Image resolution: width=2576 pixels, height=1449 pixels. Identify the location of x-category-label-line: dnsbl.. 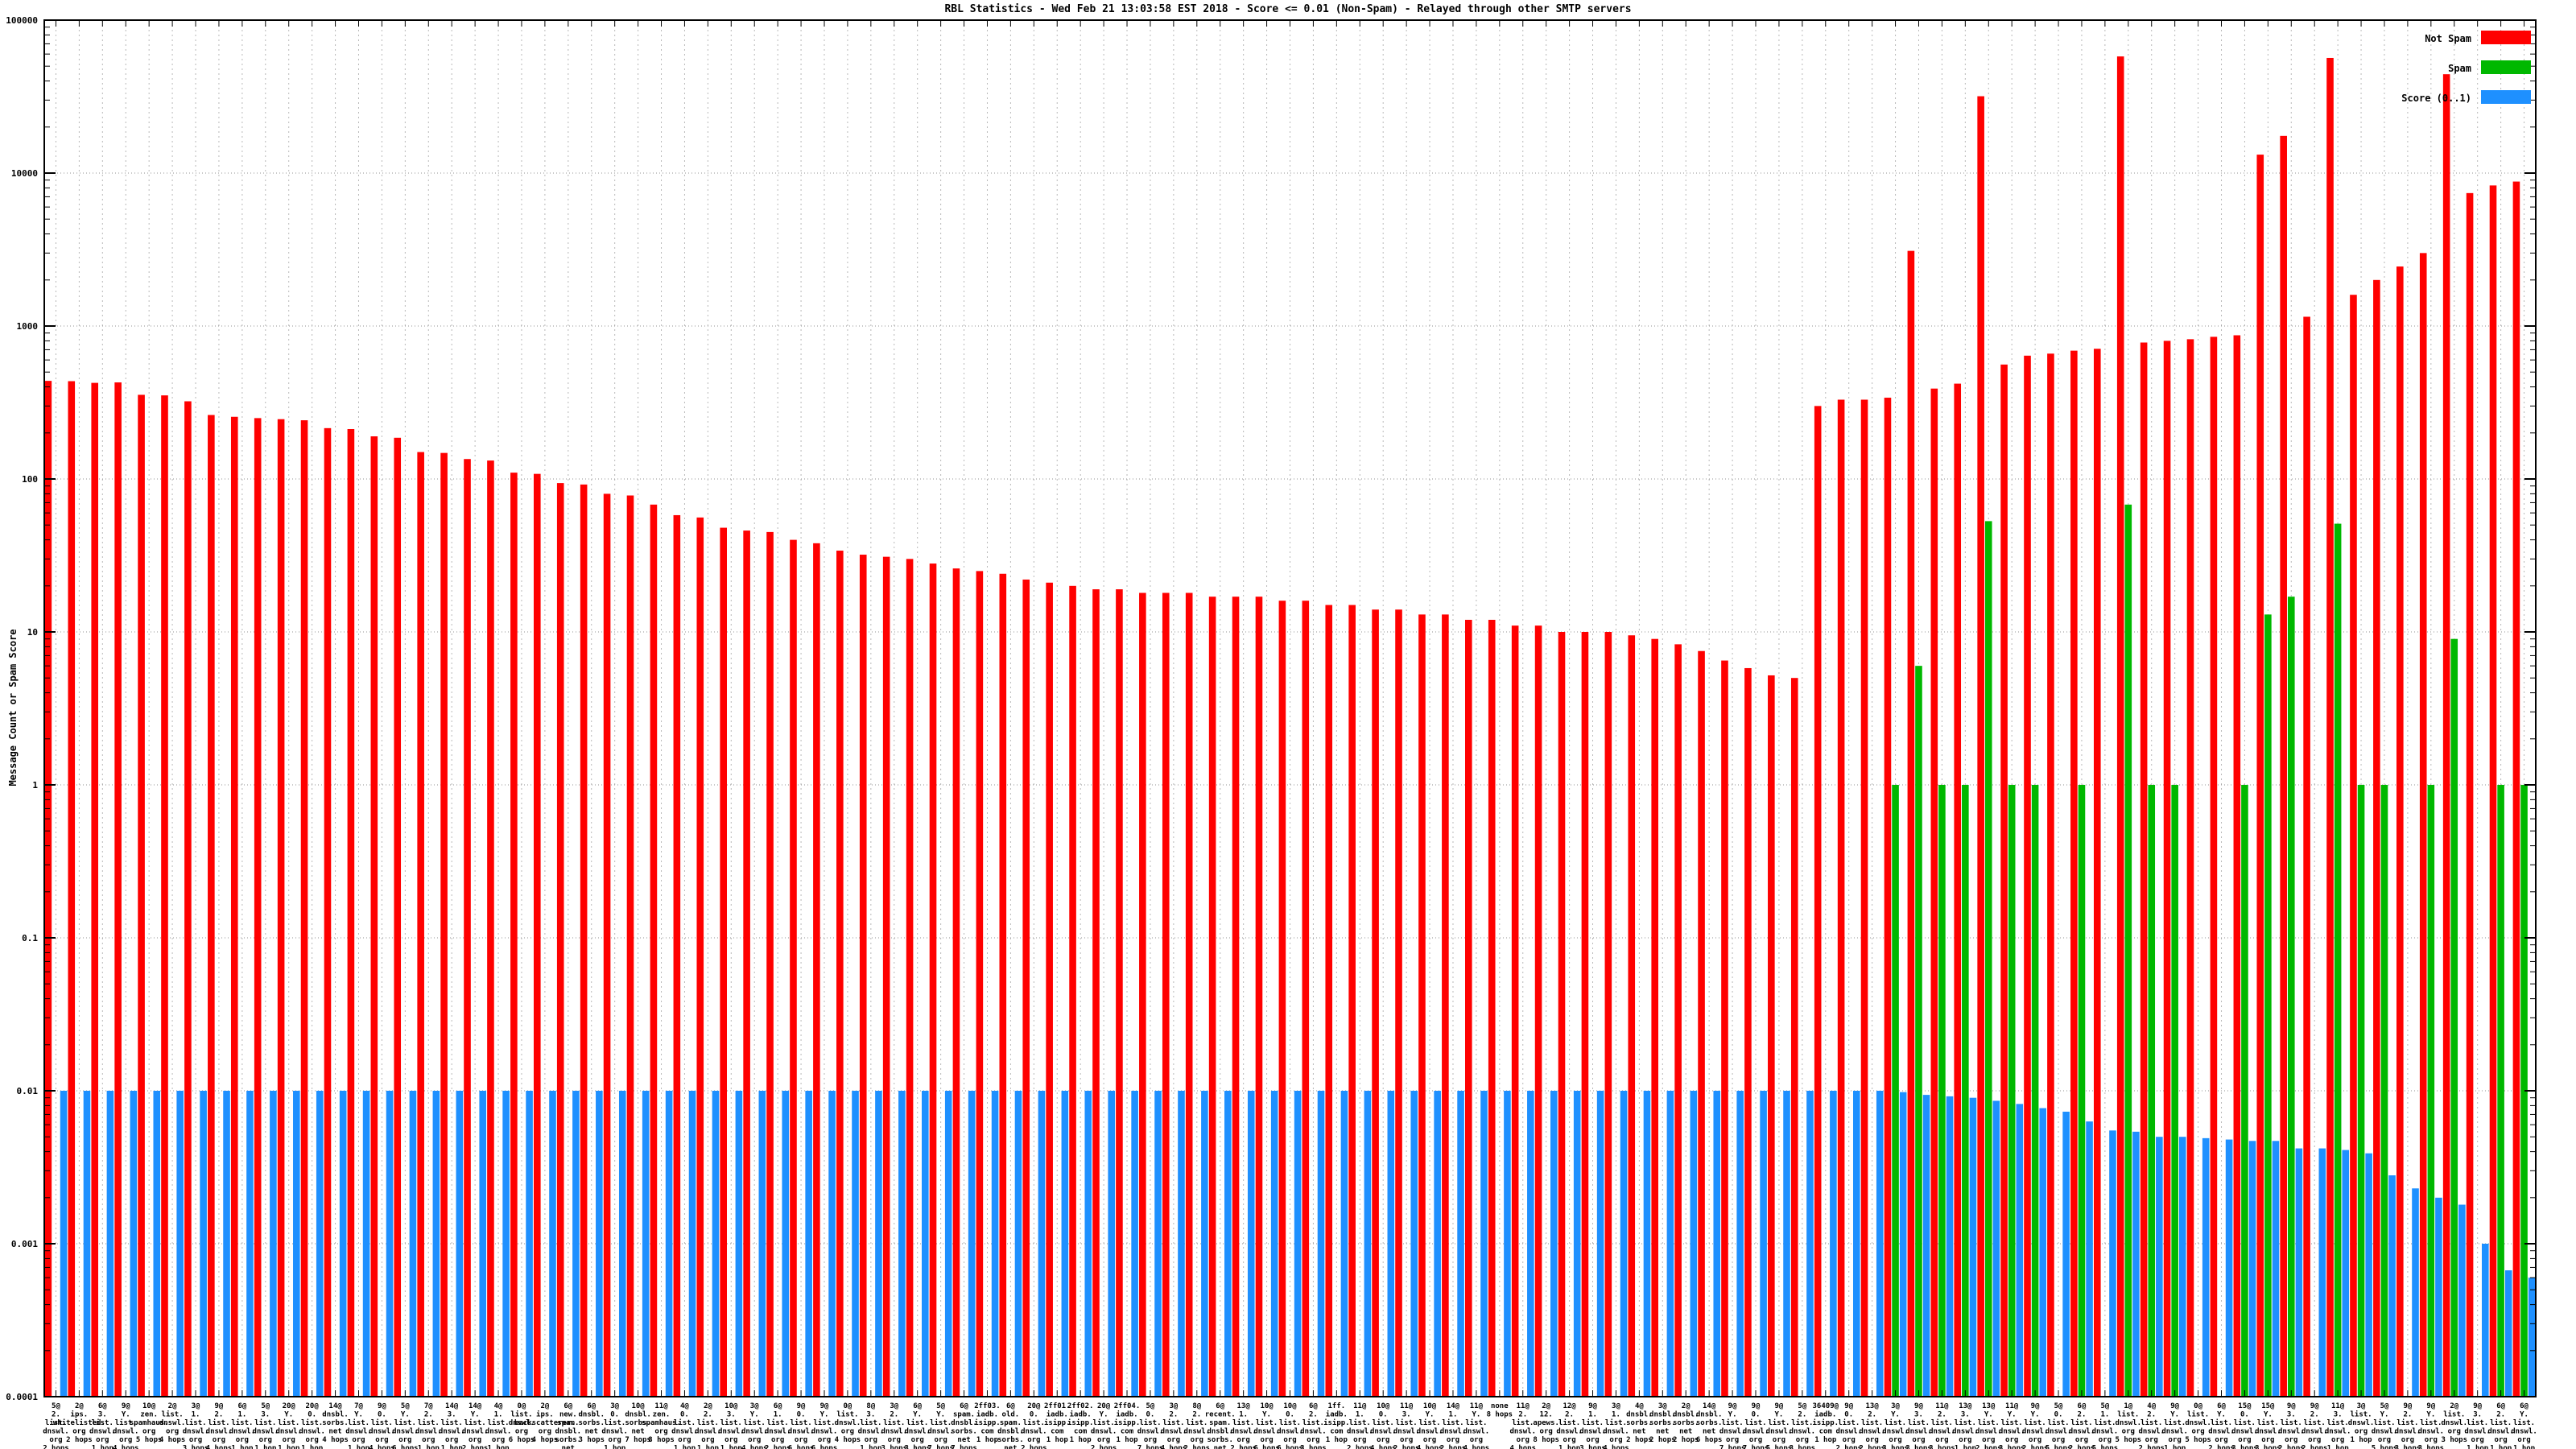
(1010, 1432).